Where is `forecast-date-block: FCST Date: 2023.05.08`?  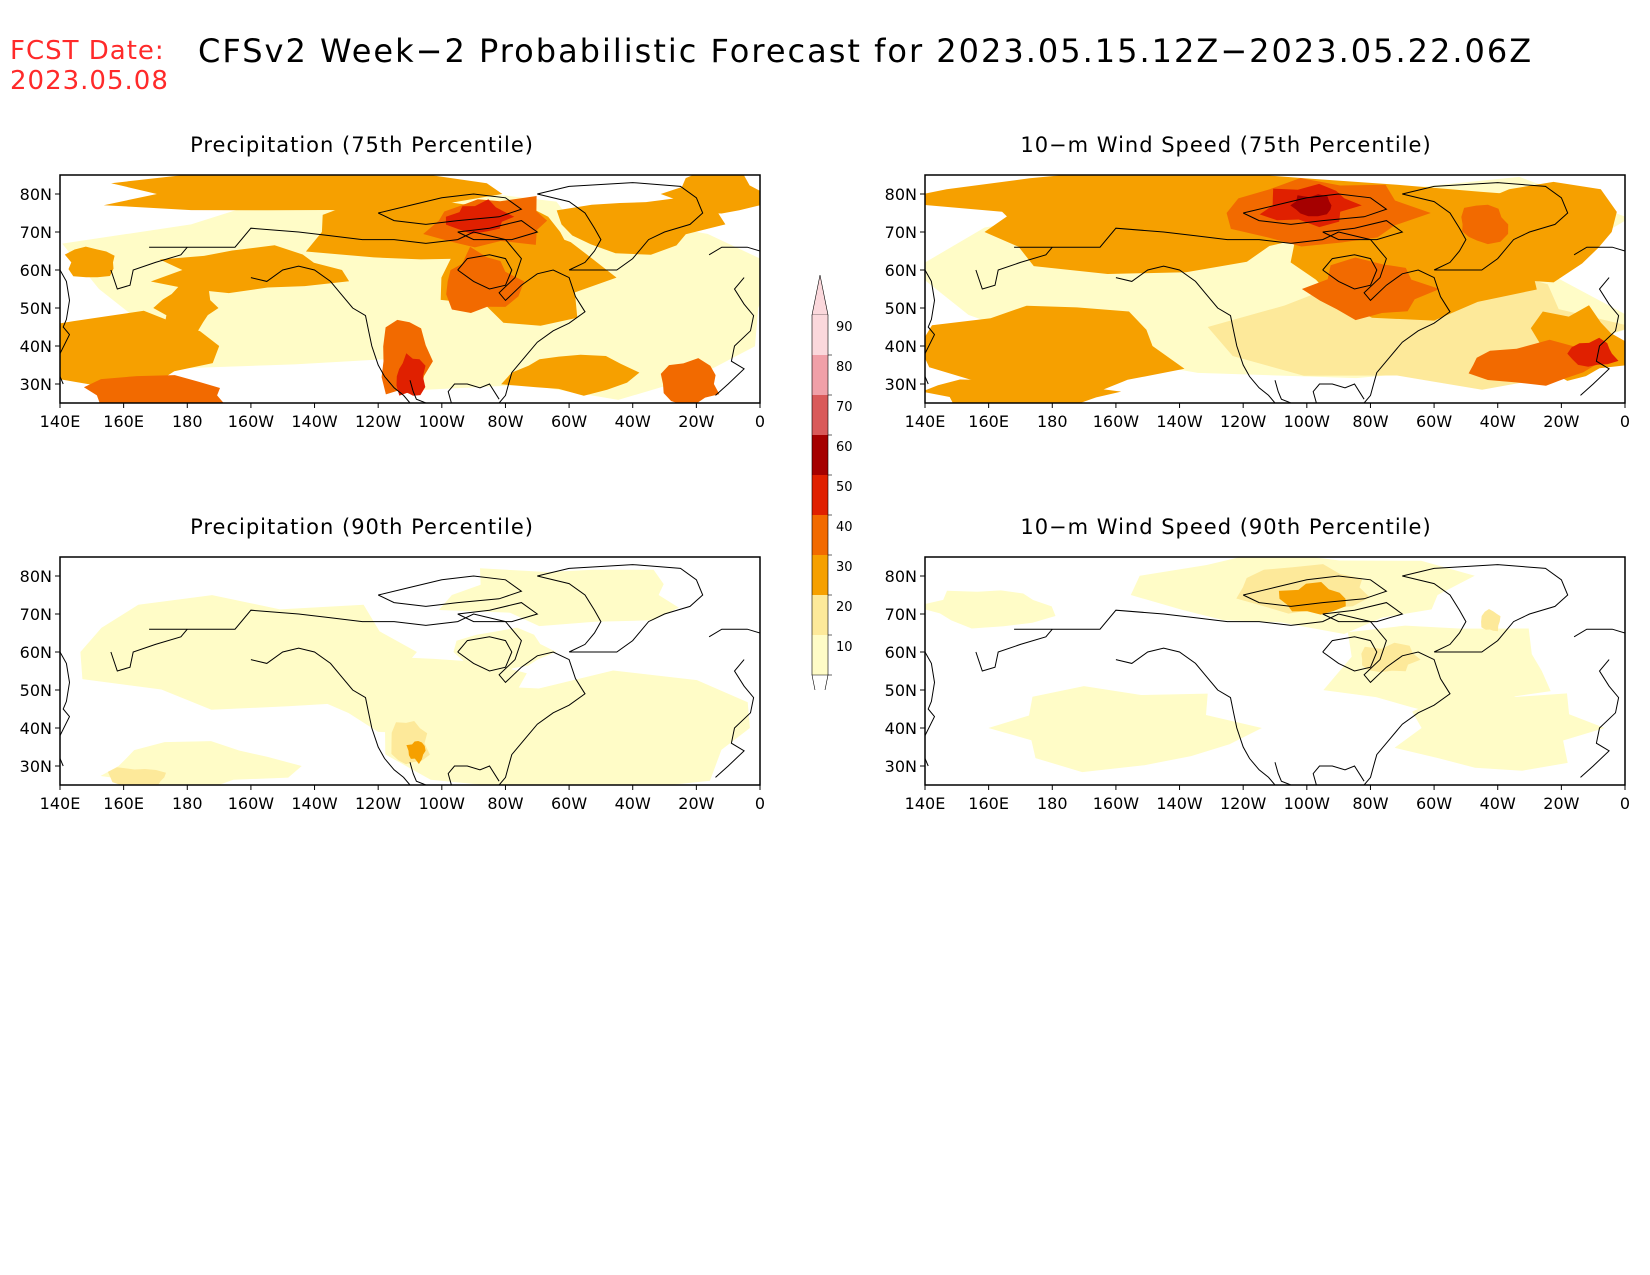
forecast-date-block: FCST Date: 2023.05.08 is located at coordinates (89, 66).